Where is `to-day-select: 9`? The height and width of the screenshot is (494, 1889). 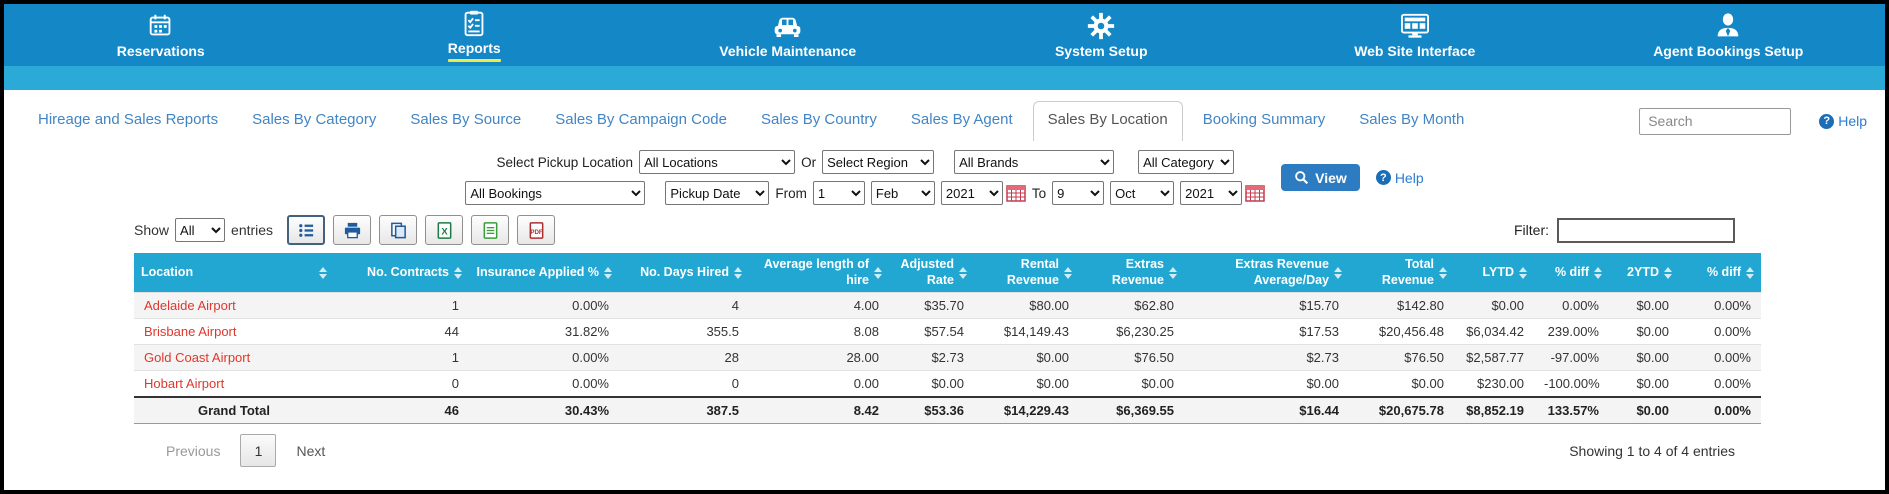
to-day-select: 9 is located at coordinates (1078, 193).